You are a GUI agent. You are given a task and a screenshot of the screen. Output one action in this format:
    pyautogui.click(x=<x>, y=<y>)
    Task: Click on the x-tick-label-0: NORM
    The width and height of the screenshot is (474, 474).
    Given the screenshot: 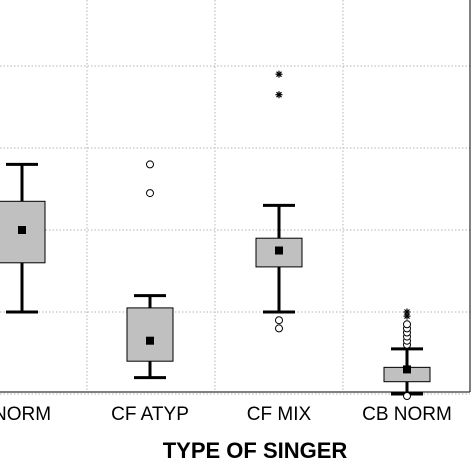 What is the action you would take?
    pyautogui.click(x=25, y=414)
    